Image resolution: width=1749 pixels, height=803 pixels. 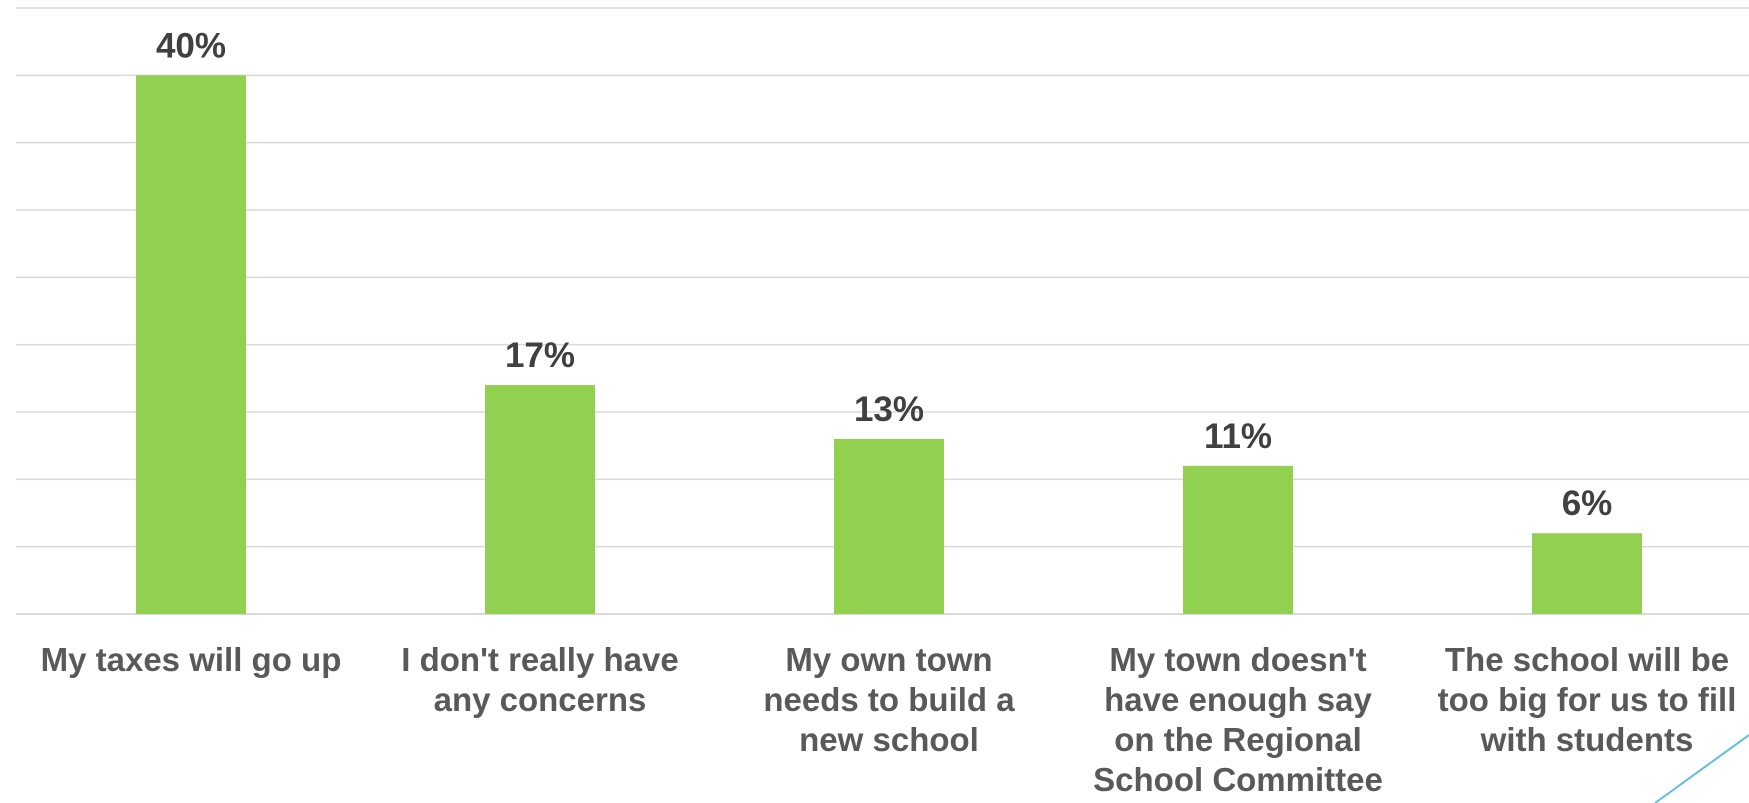 I want to click on data-label: 11%, so click(x=1238, y=436).